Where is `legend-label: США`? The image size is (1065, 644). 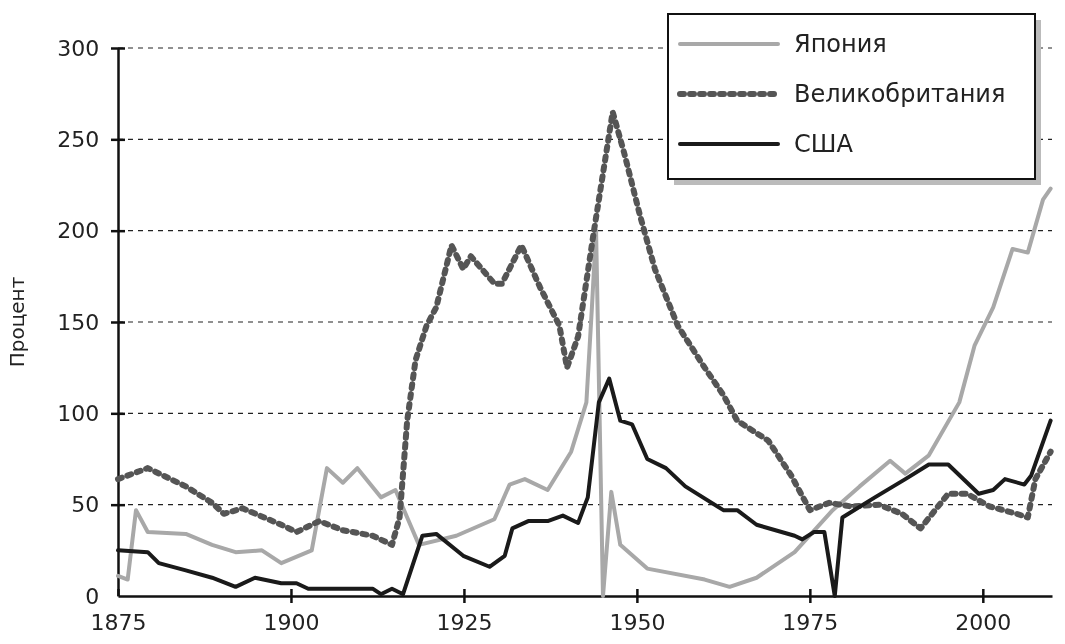 legend-label: США is located at coordinates (824, 144).